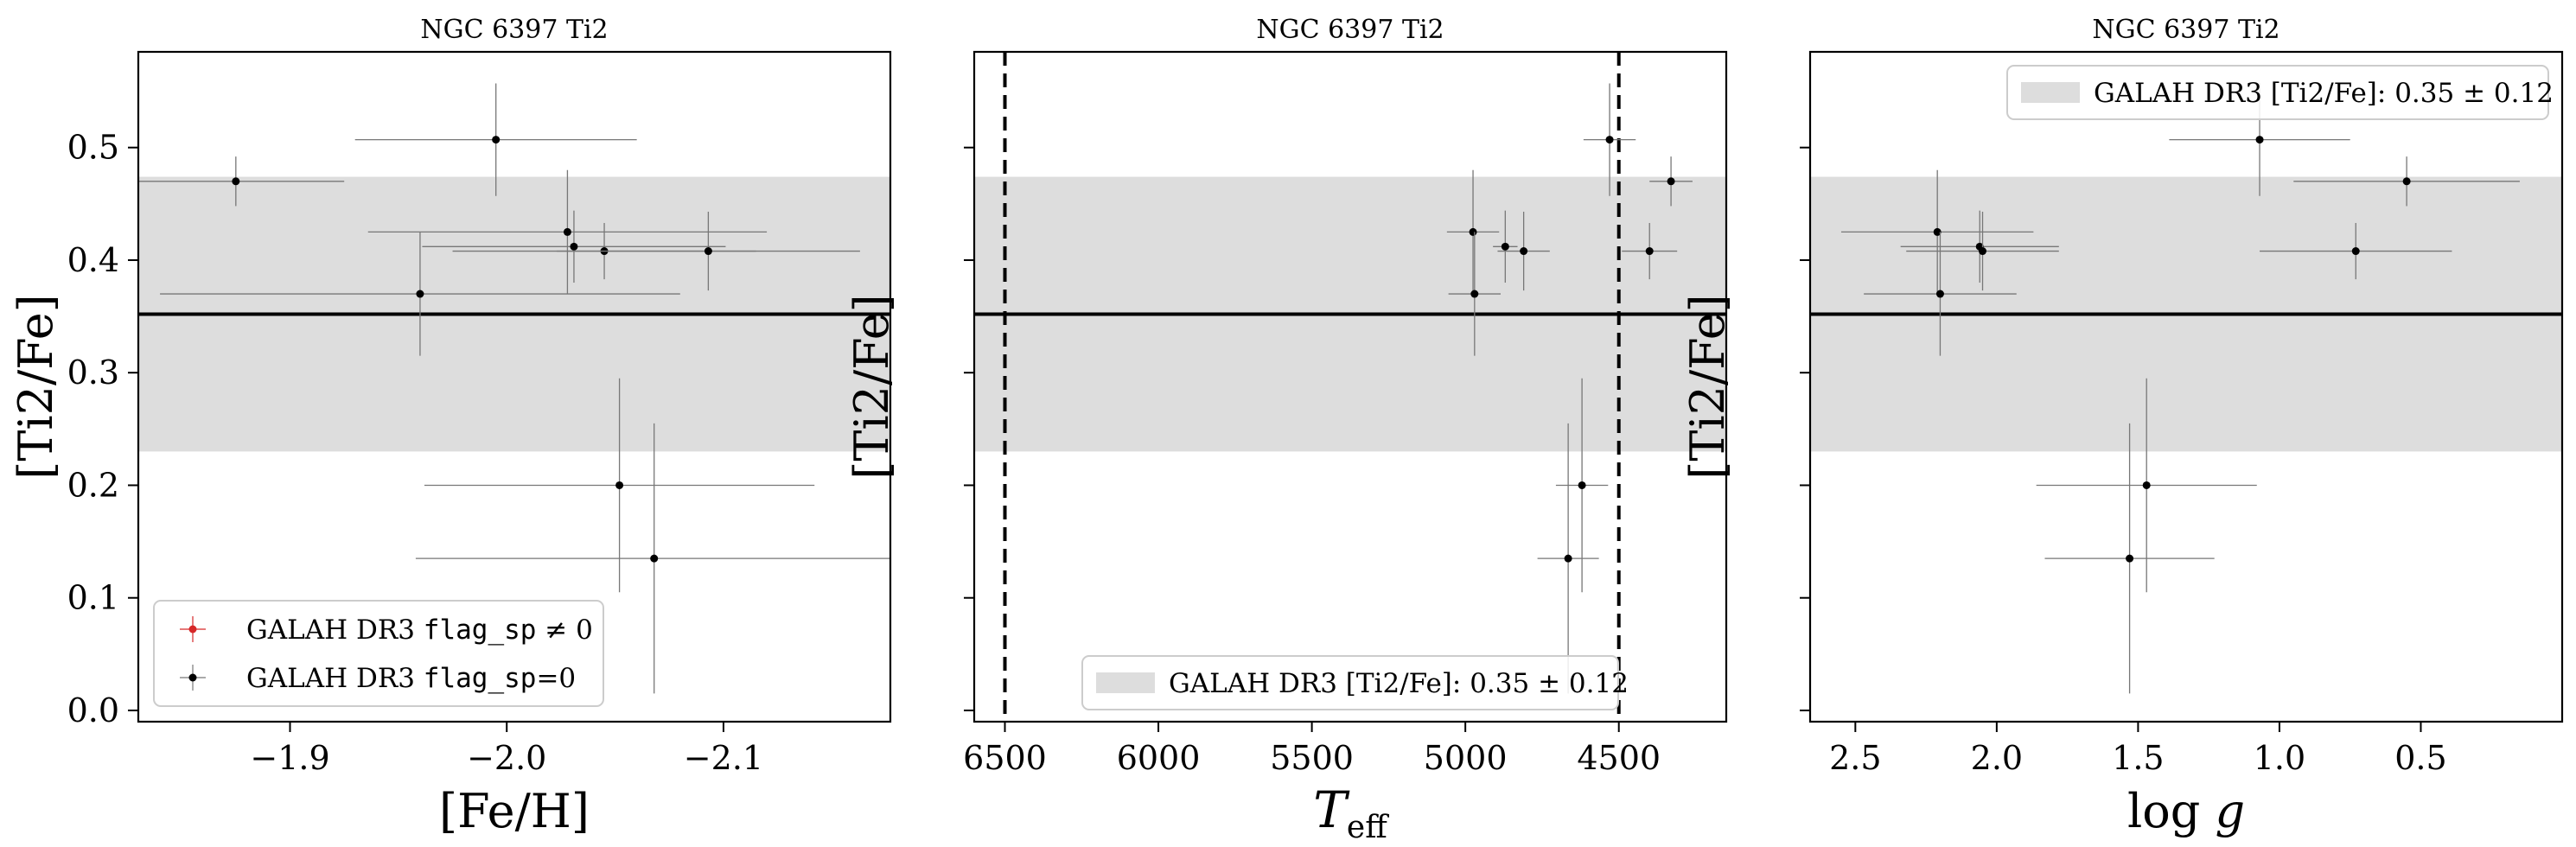  I want to click on legend-text: ≠ 0, so click(564, 630).